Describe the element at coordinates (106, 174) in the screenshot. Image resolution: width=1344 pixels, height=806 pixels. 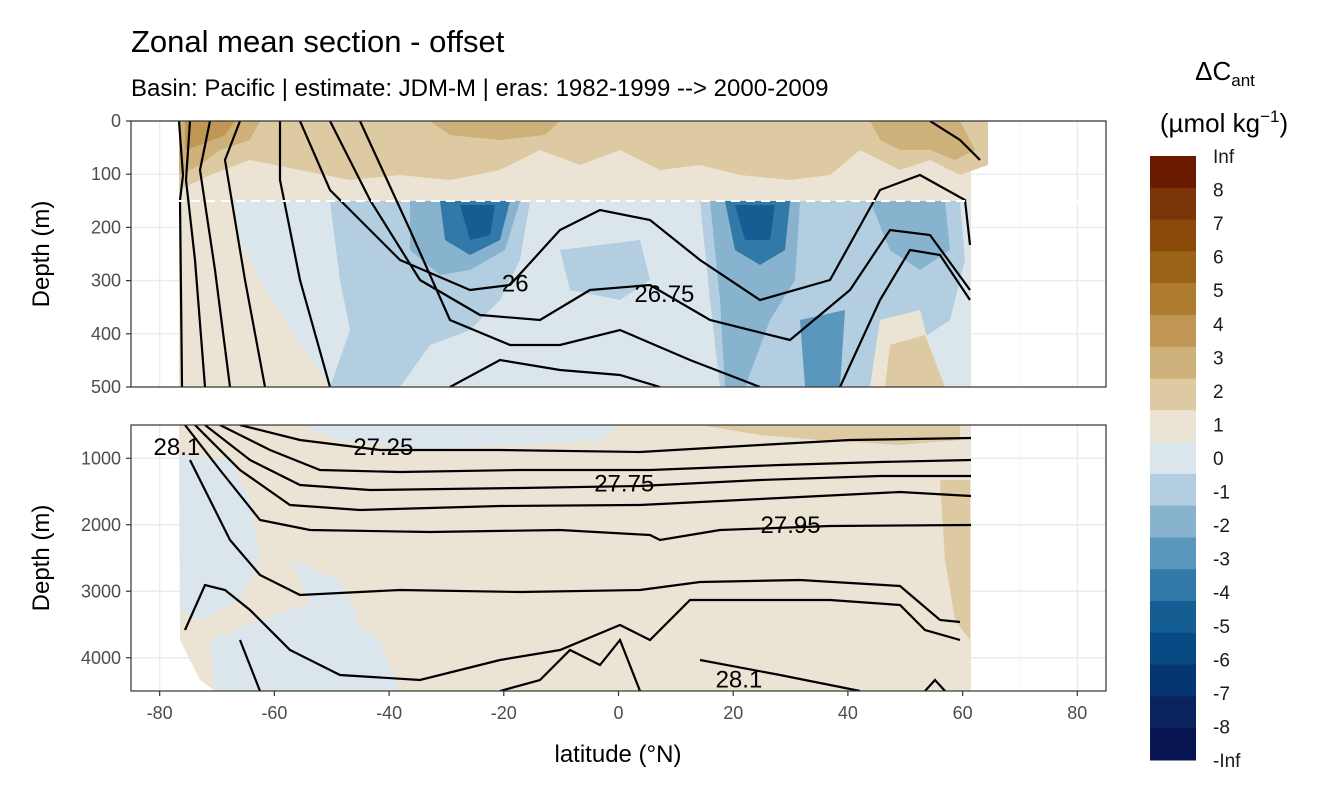
I see `y-tick-label: 100` at that location.